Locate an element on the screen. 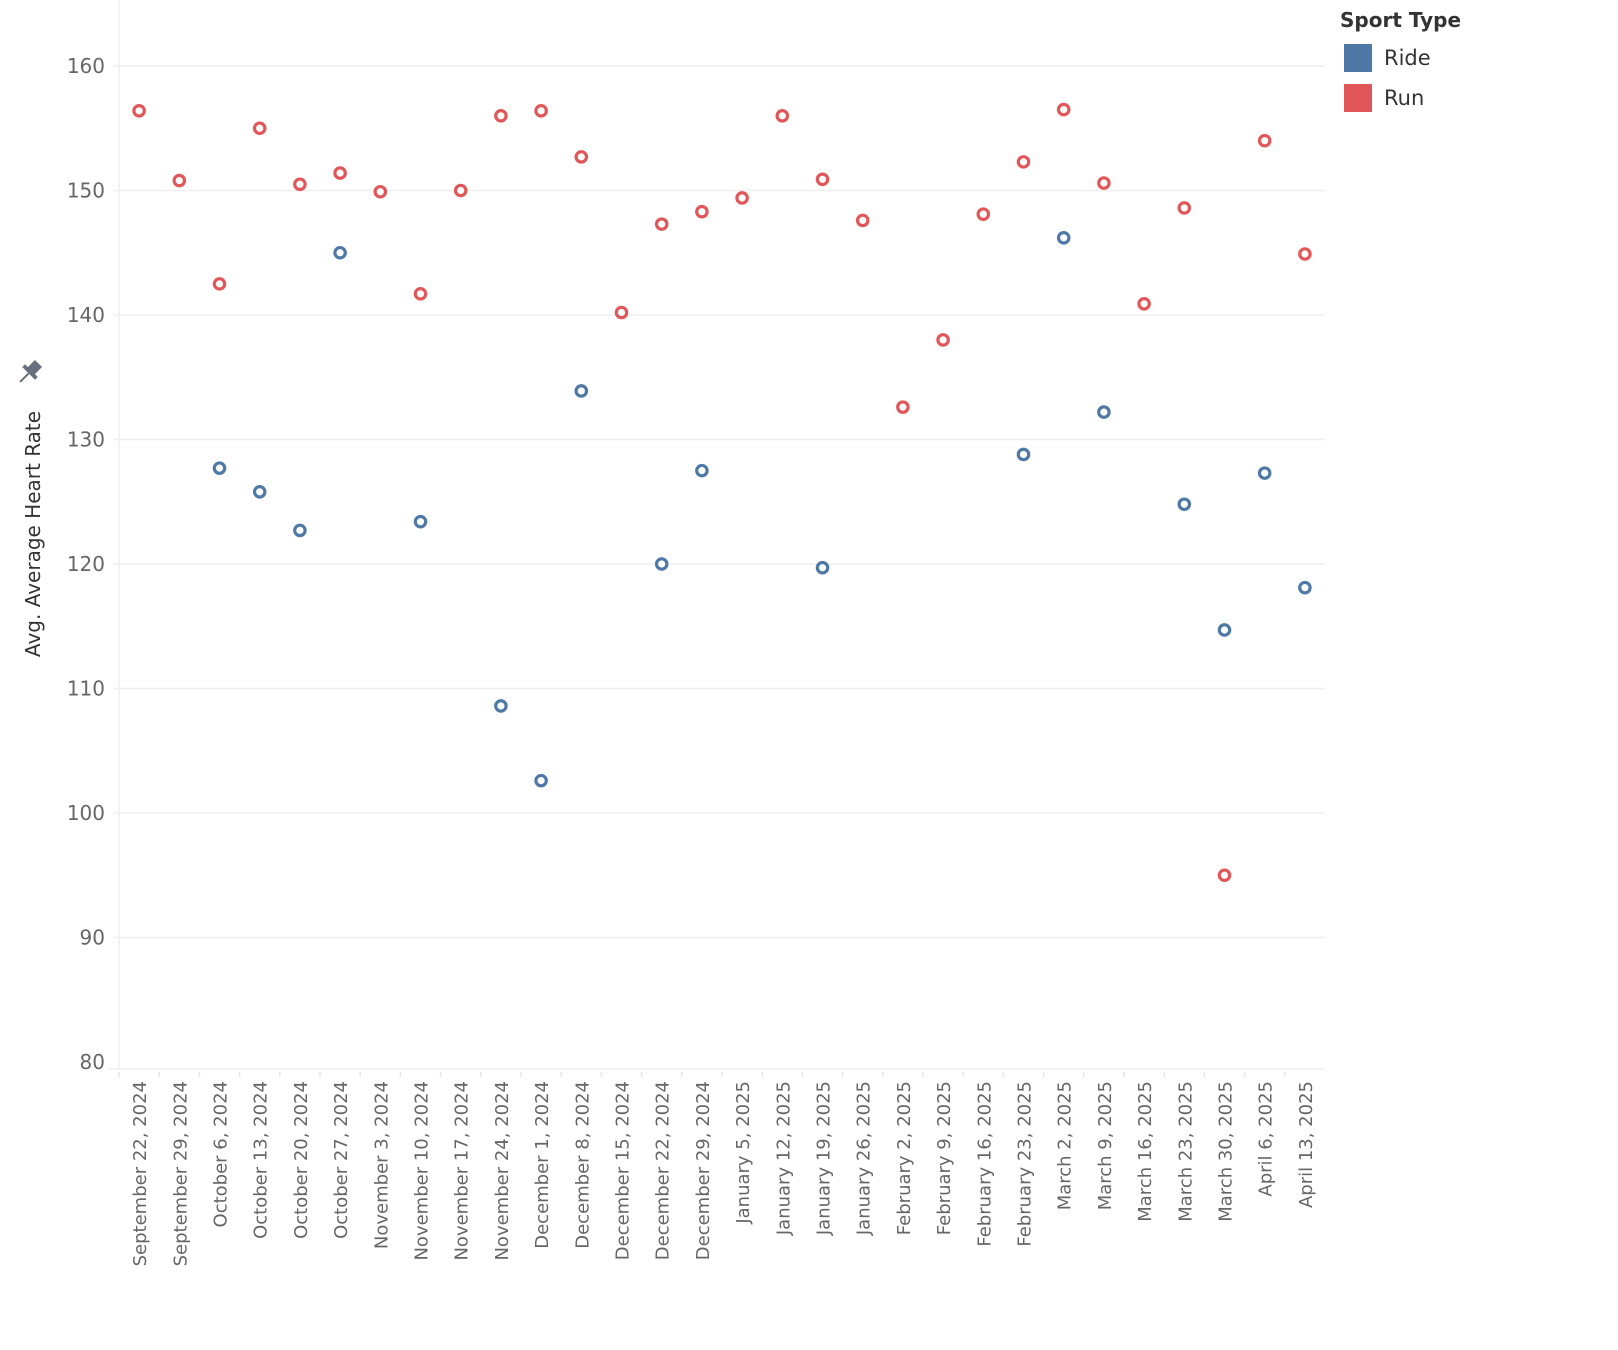 The width and height of the screenshot is (1618, 1350). x-tick-label: March 2, 2025 is located at coordinates (1065, 1145).